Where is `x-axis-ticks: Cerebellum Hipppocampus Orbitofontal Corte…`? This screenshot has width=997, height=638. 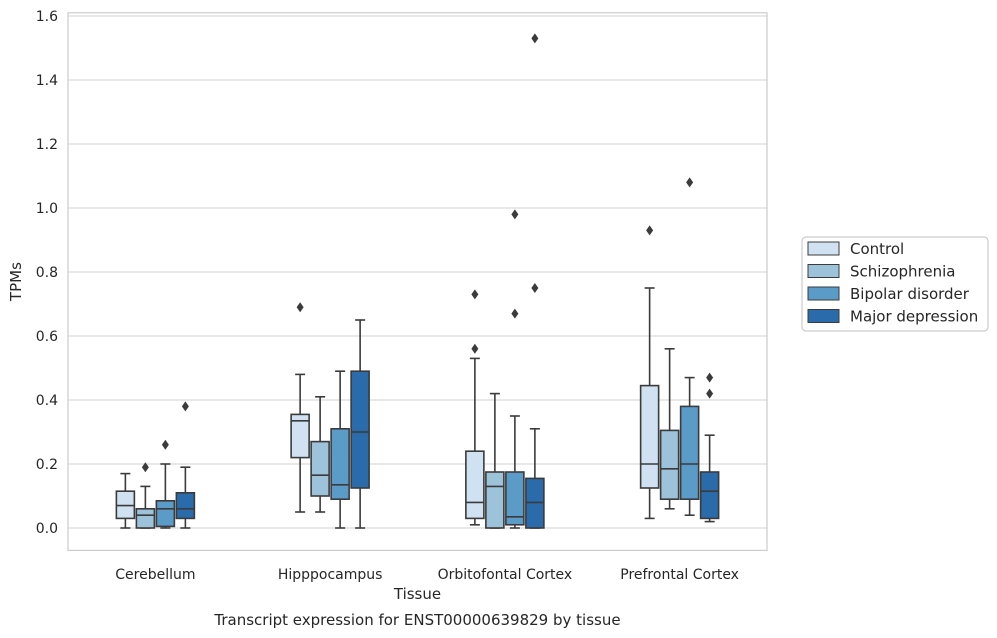 x-axis-ticks: Cerebellum Hipppocampus Orbitofontal Corte… is located at coordinates (427, 575).